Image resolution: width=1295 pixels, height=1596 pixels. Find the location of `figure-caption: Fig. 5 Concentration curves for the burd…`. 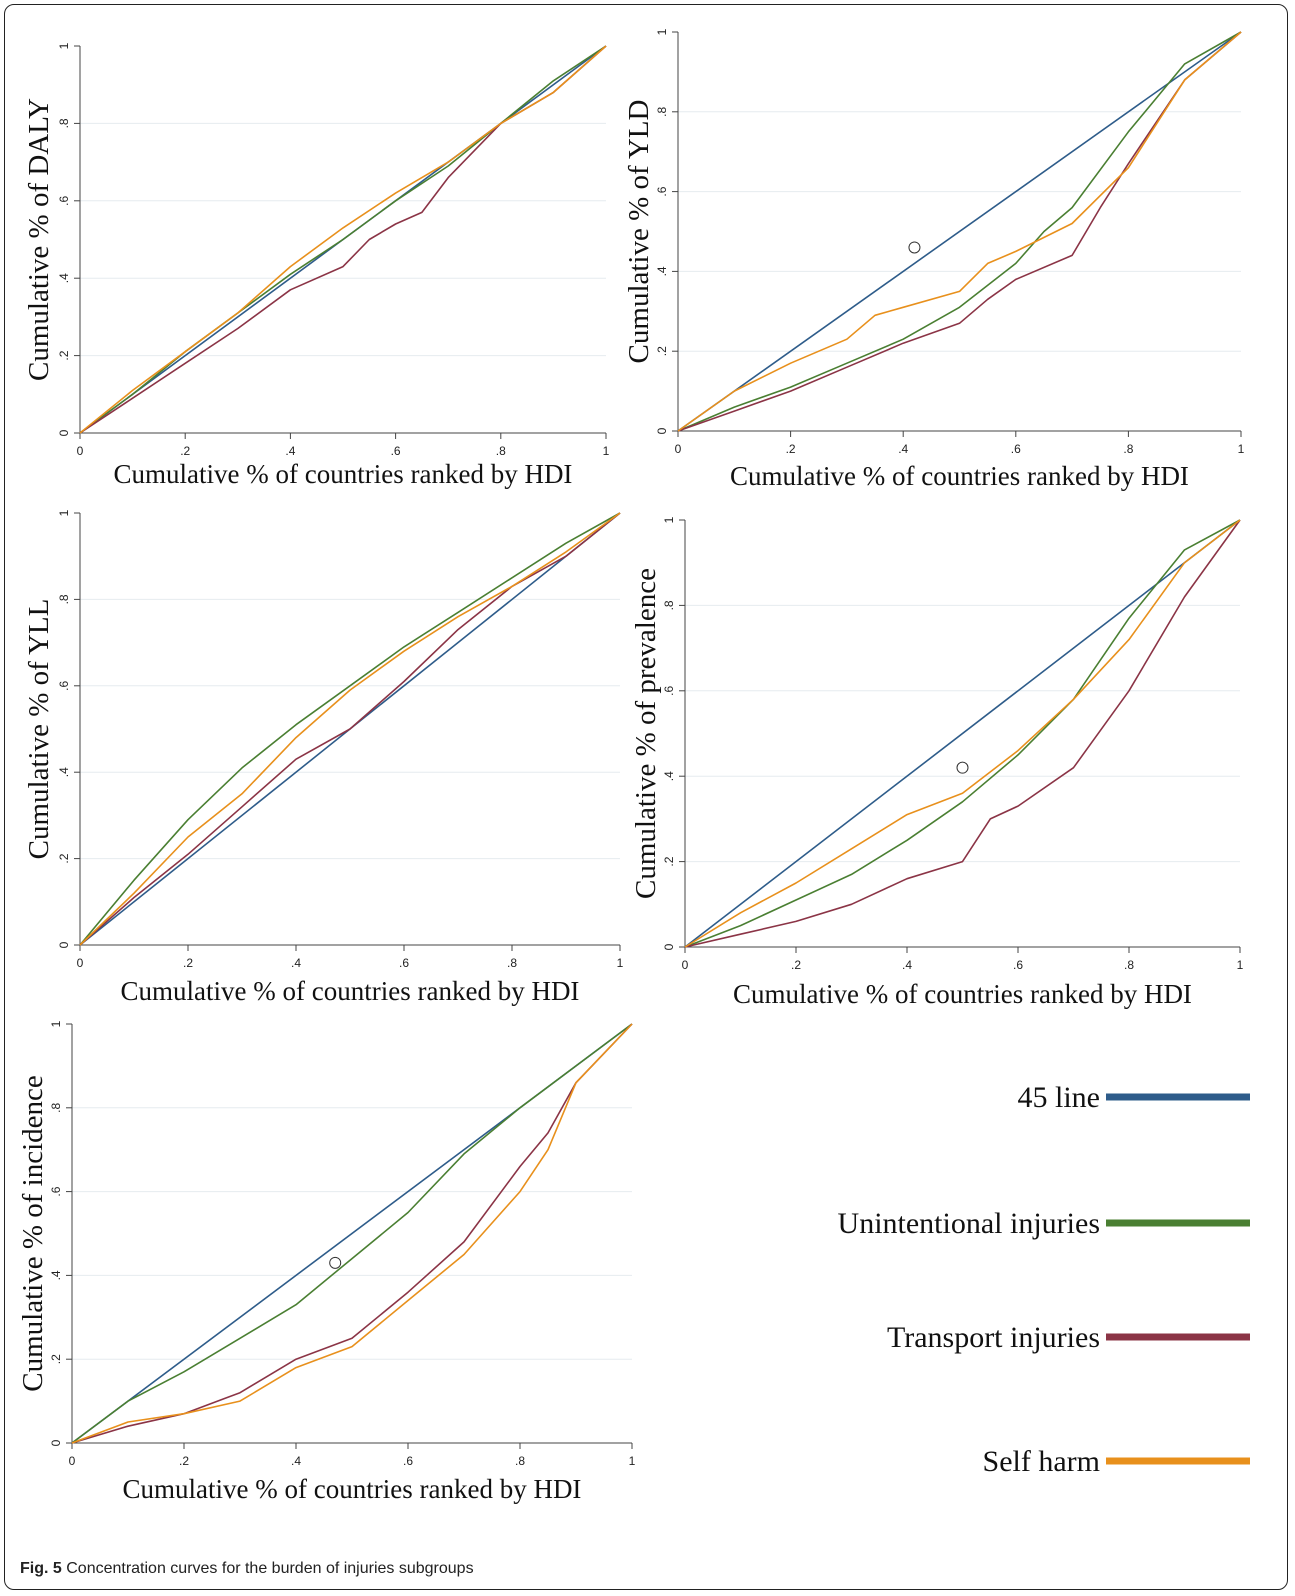

figure-caption: Fig. 5 Concentration curves for the burd… is located at coordinates (247, 1569).